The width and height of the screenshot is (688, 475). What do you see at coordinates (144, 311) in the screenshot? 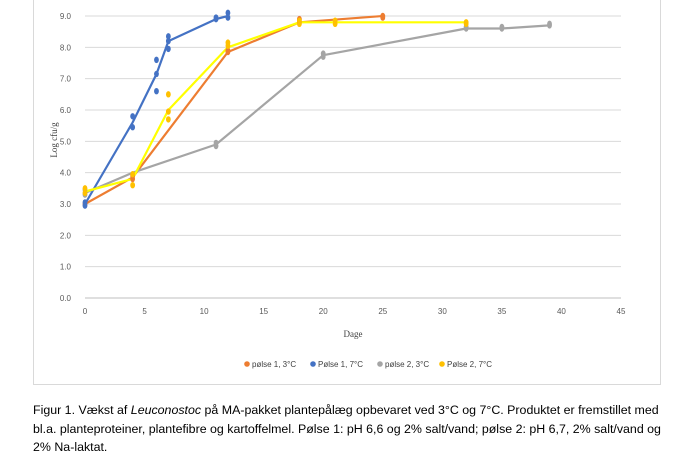
I see `x-tick-label: 5` at bounding box center [144, 311].